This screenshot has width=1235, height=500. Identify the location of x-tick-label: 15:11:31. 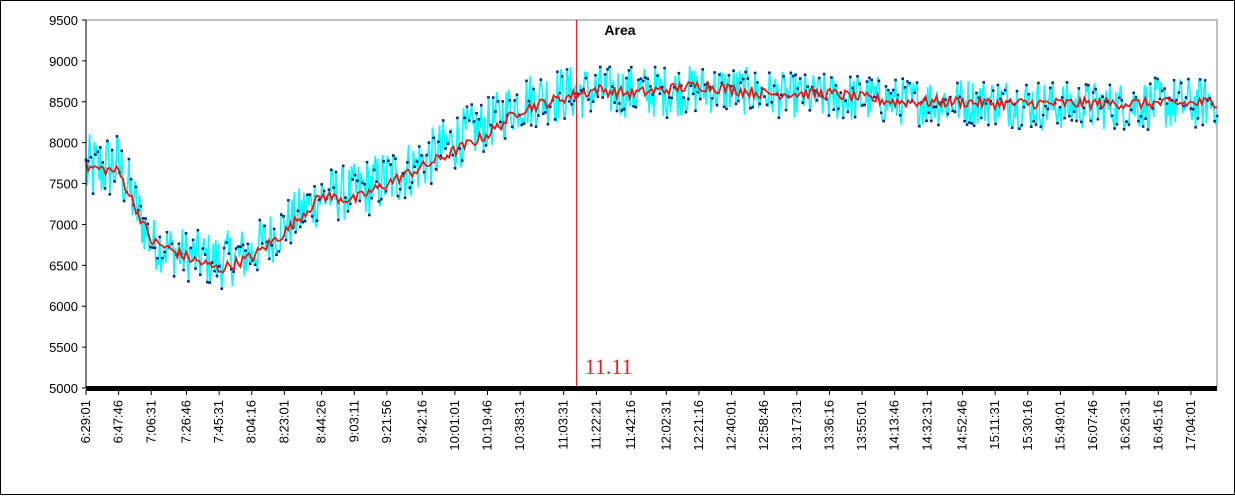
(994, 425).